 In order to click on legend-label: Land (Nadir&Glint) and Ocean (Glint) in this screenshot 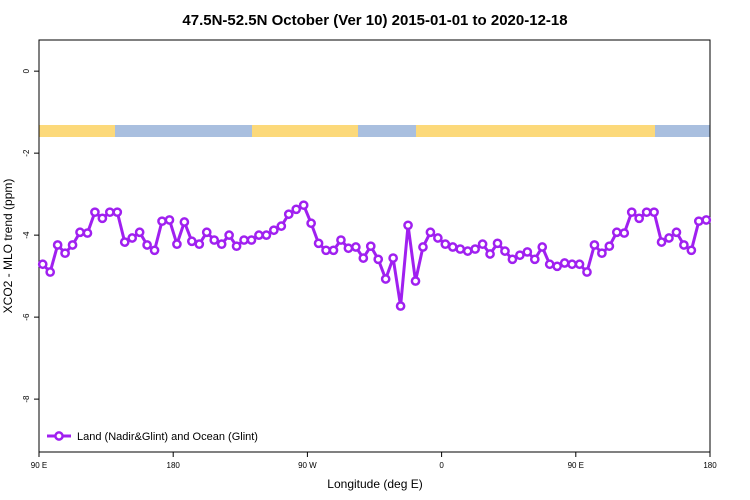, I will do `click(167, 437)`.